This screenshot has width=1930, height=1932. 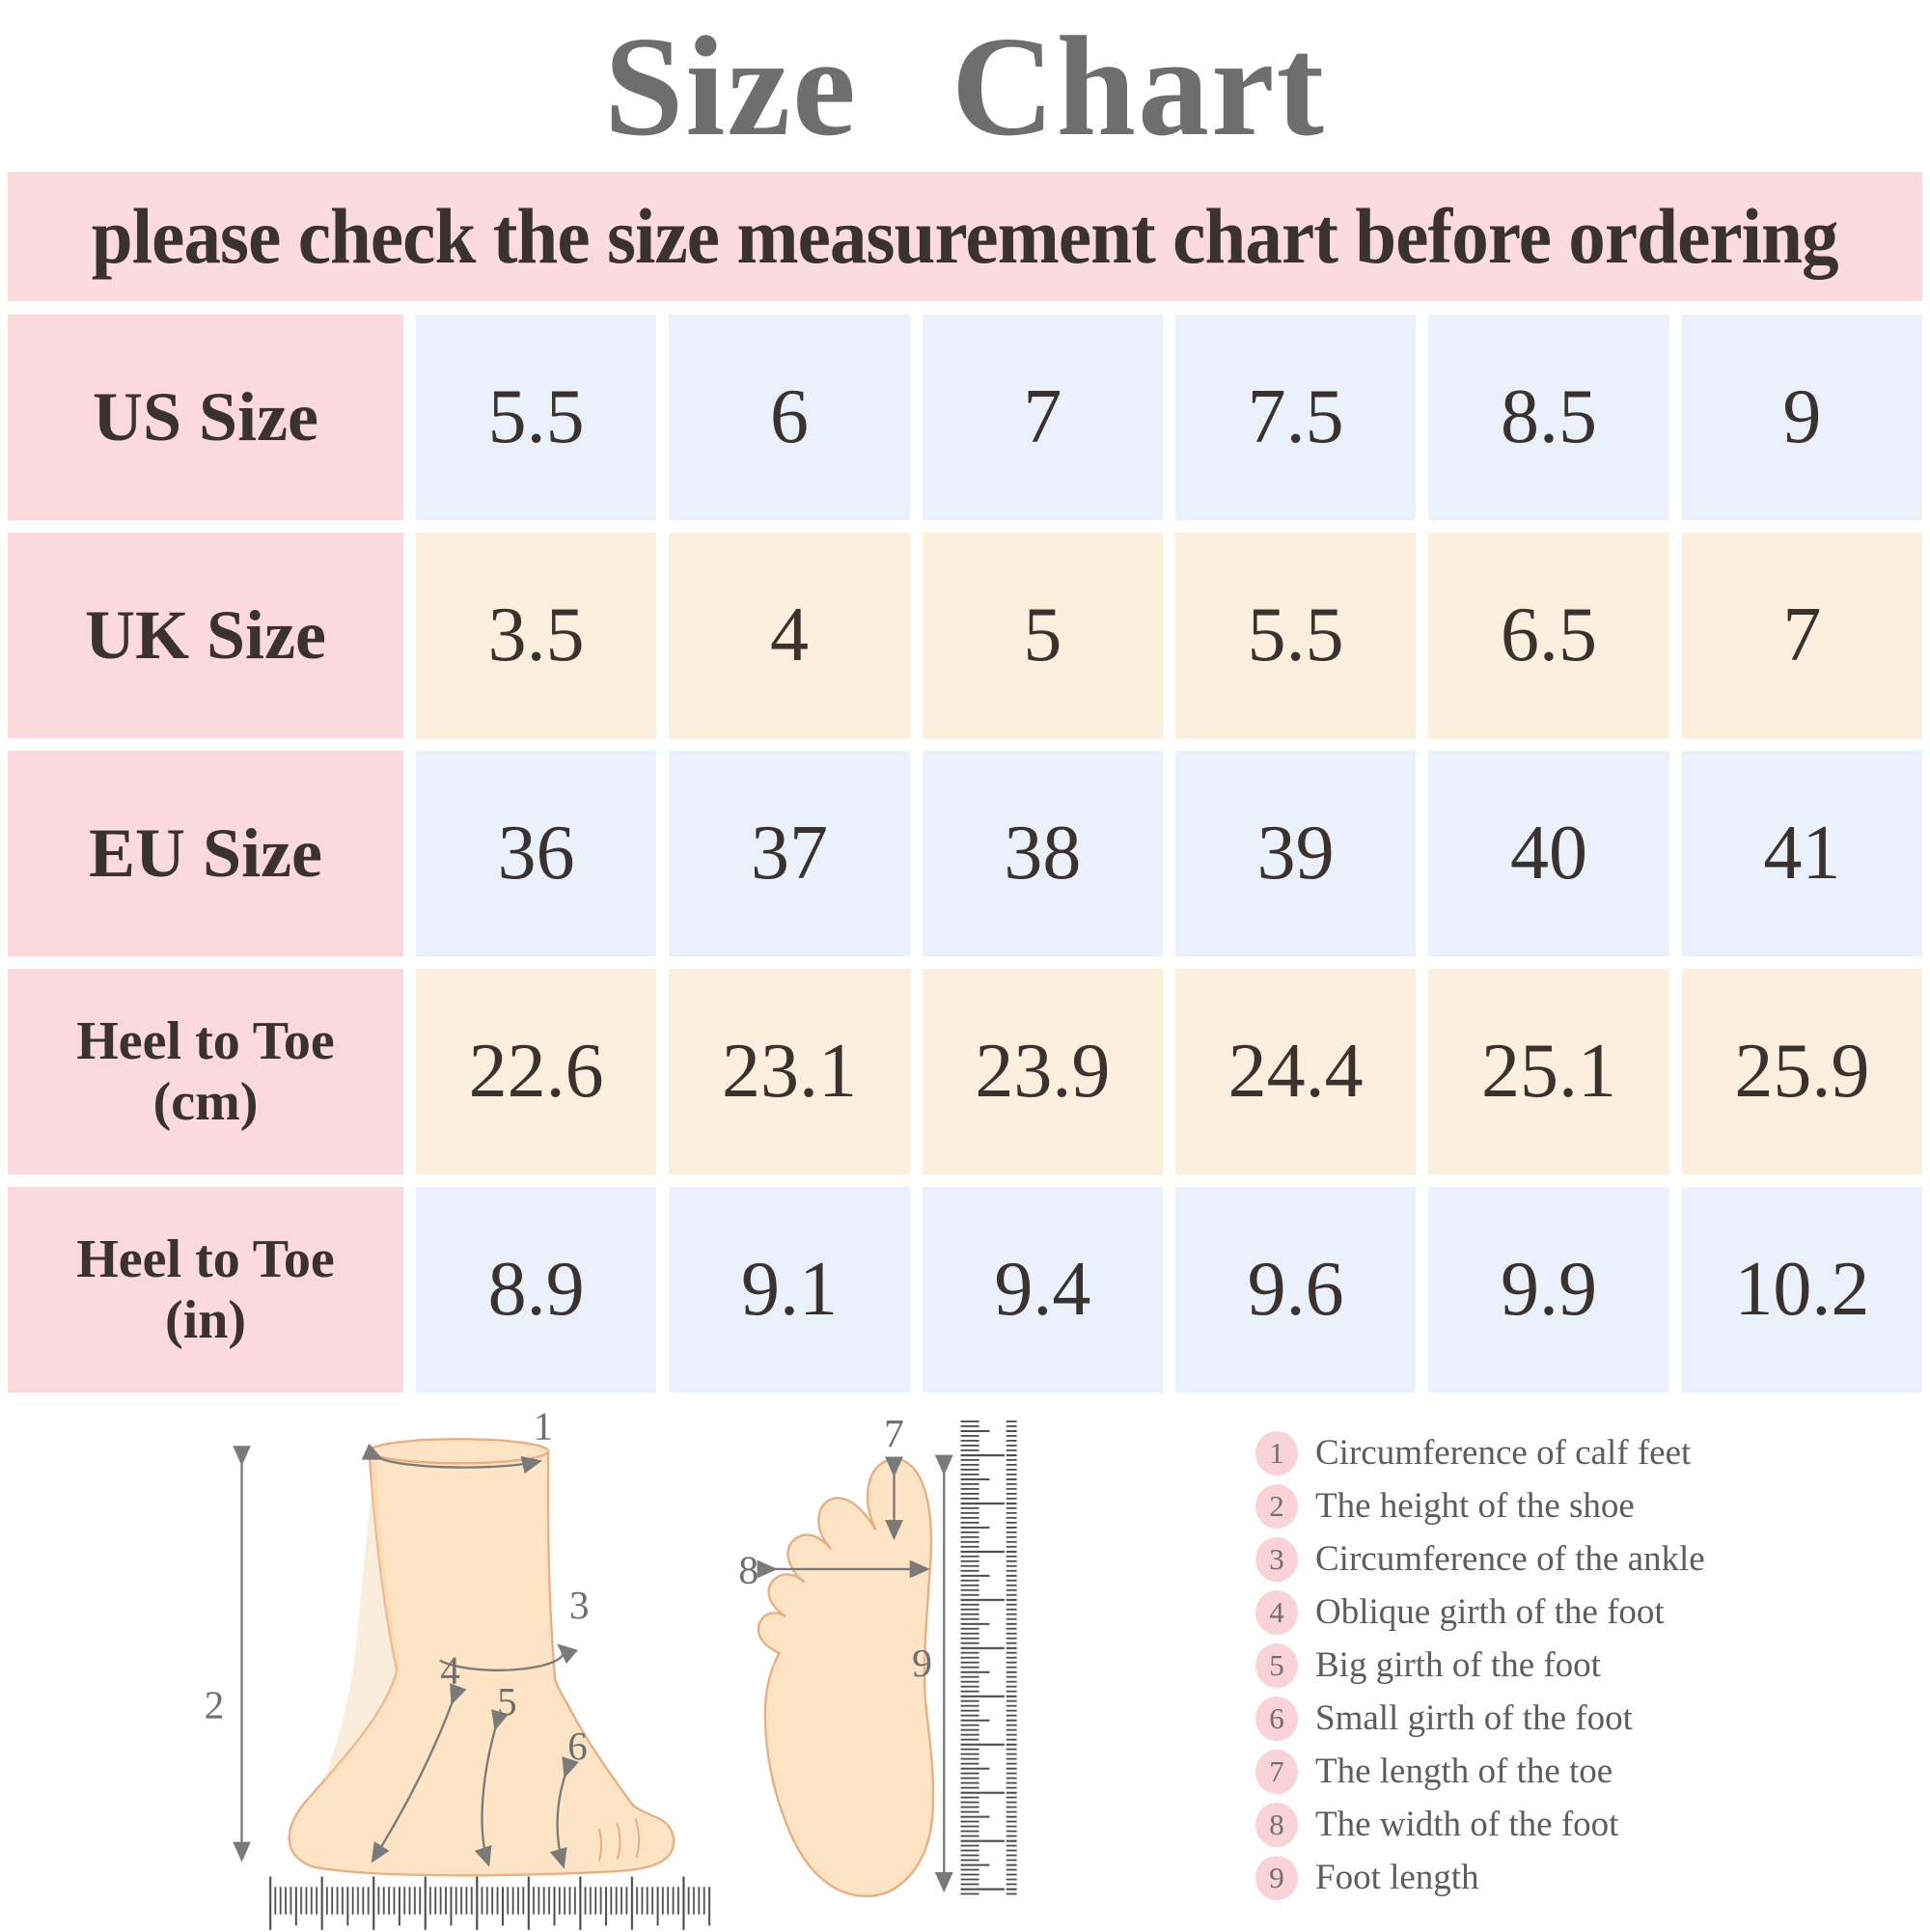 What do you see at coordinates (1276, 1719) in the screenshot?
I see `legend-number-badge: 6` at bounding box center [1276, 1719].